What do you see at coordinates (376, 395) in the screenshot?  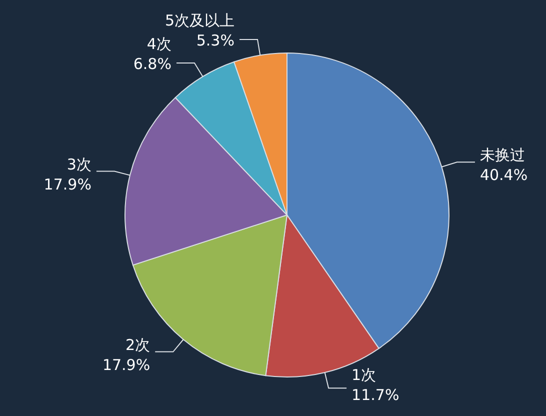 I see `data-label: 11.7%` at bounding box center [376, 395].